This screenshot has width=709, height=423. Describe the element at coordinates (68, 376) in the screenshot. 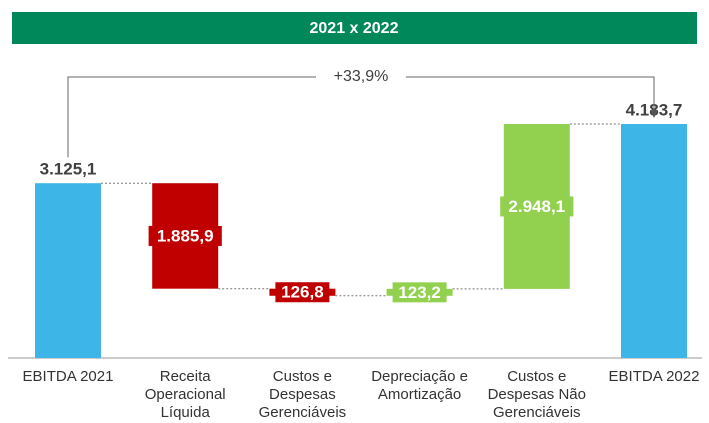

I see `x-tick-label: EBITDA 2021` at that location.